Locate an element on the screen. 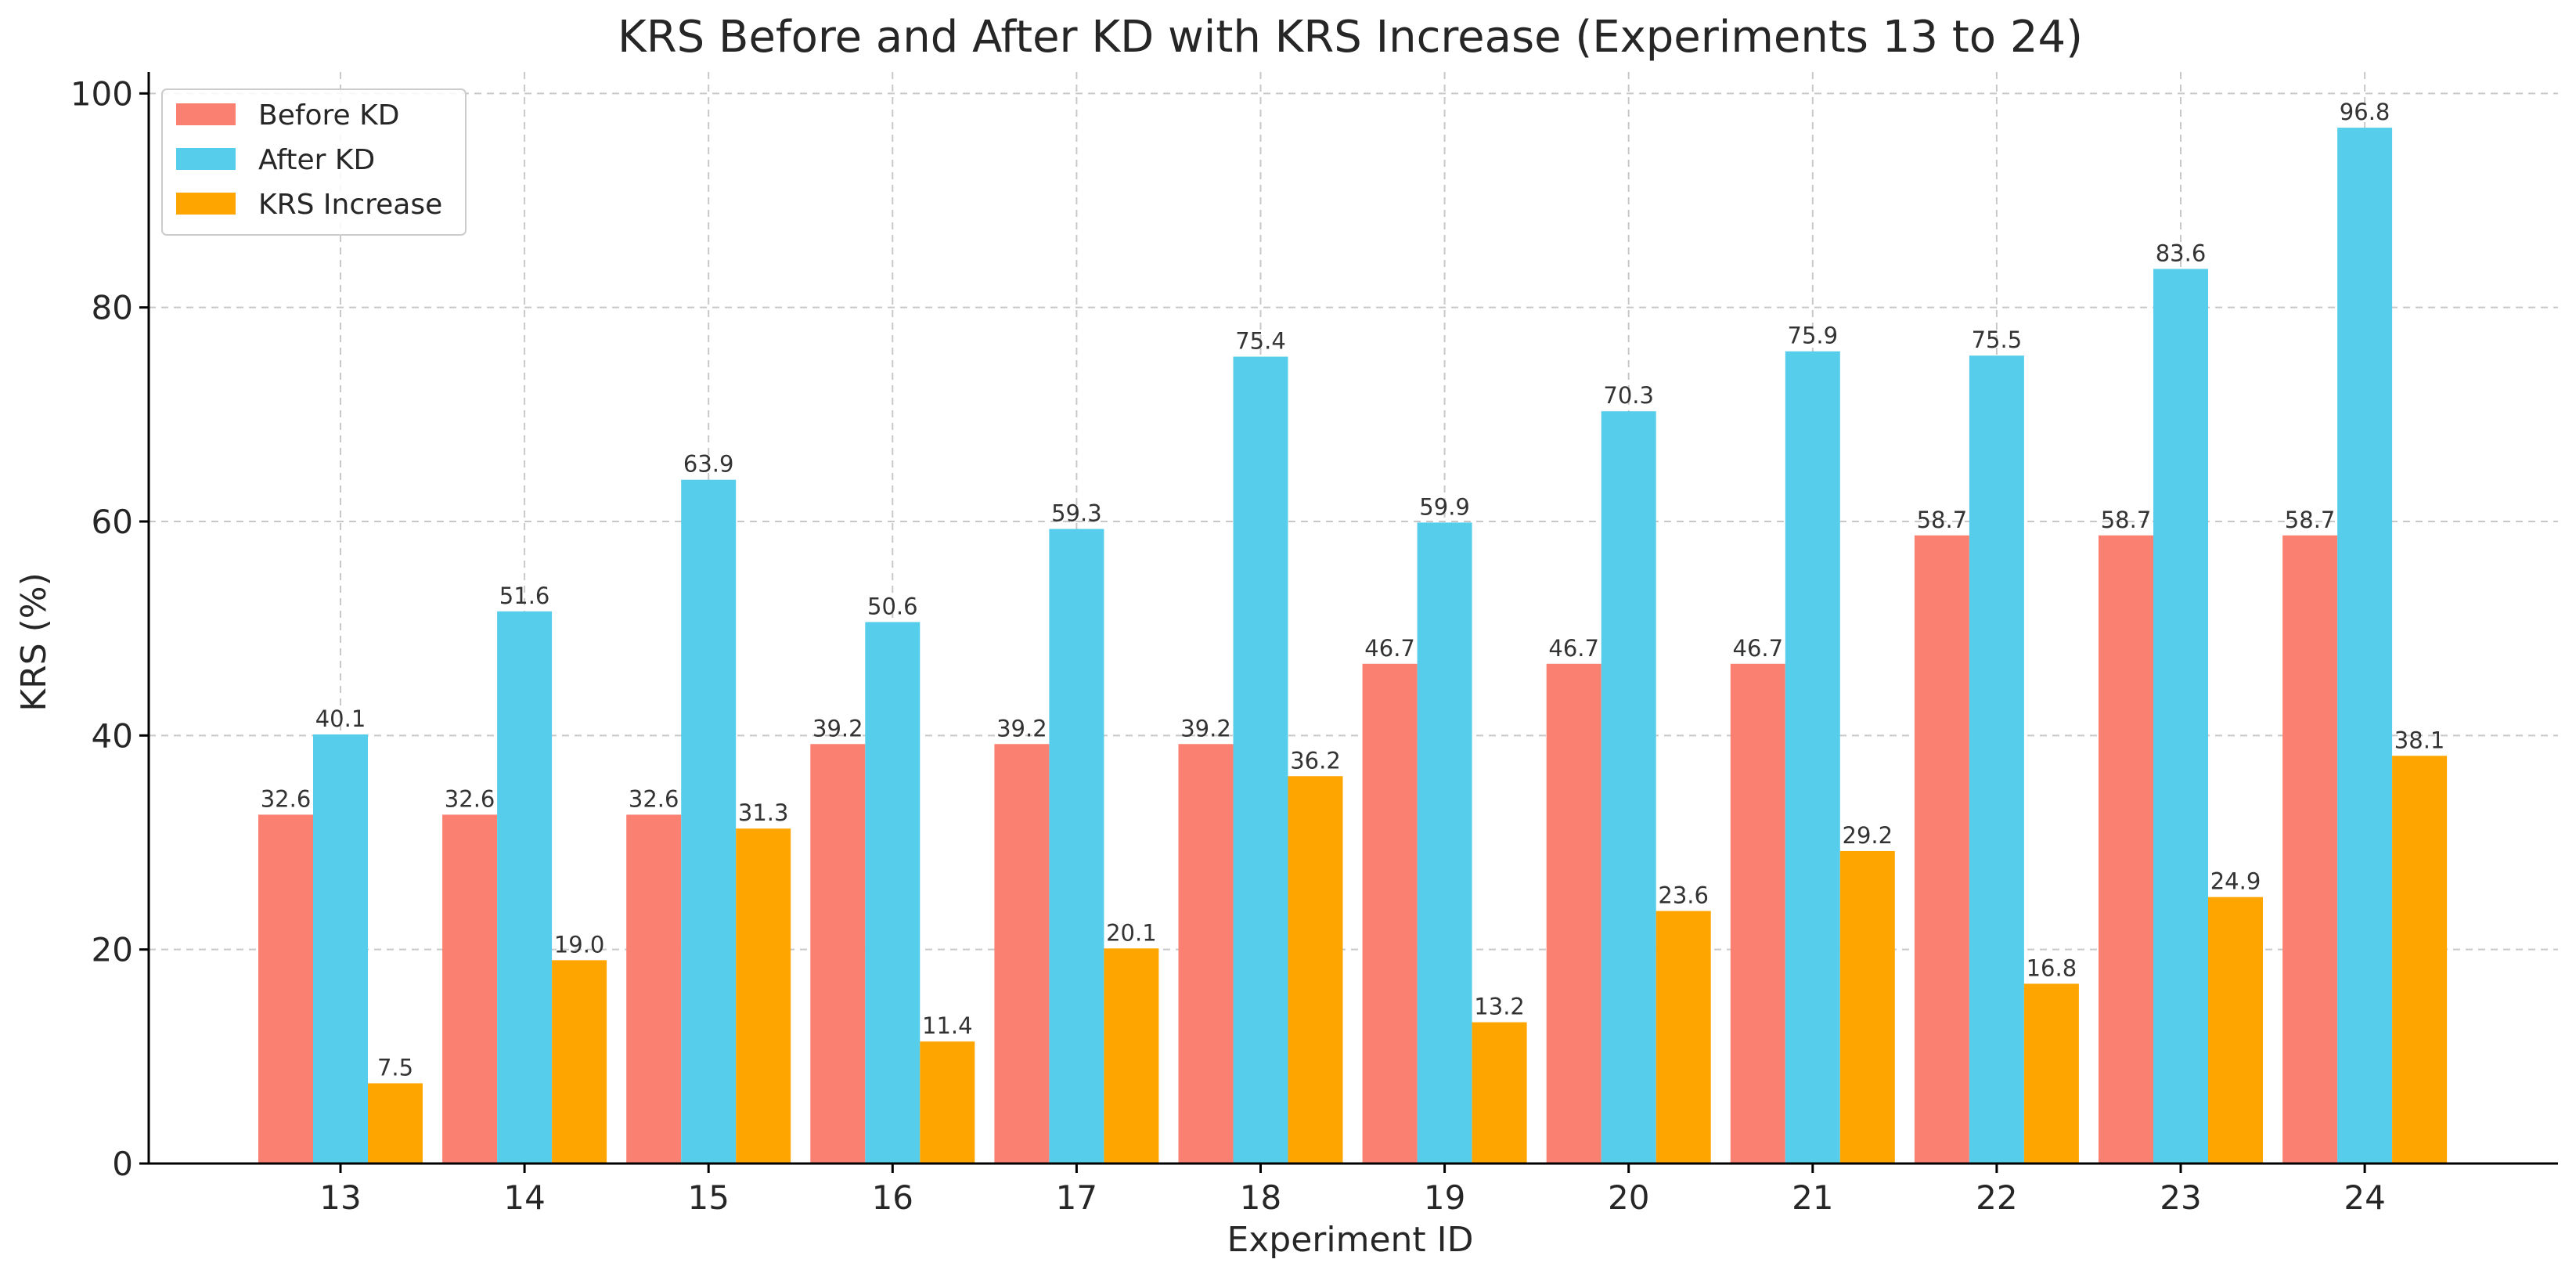  data-label-after-kd: 50.6 is located at coordinates (892, 606).